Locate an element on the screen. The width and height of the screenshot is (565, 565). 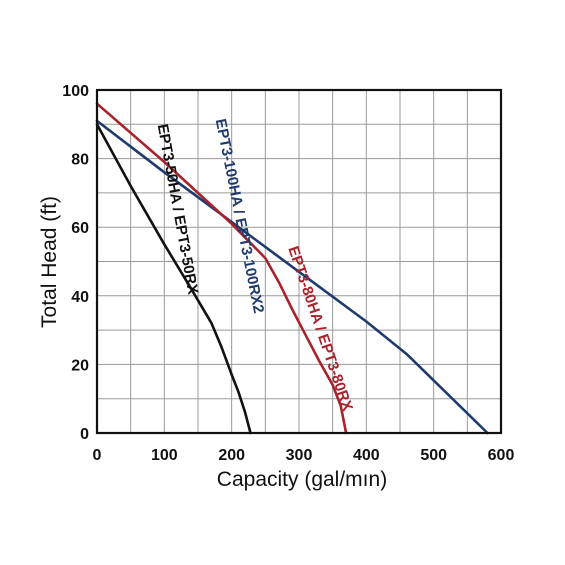
series-label-2: EPT3-80HA / EPT3-80RX is located at coordinates (320, 328).